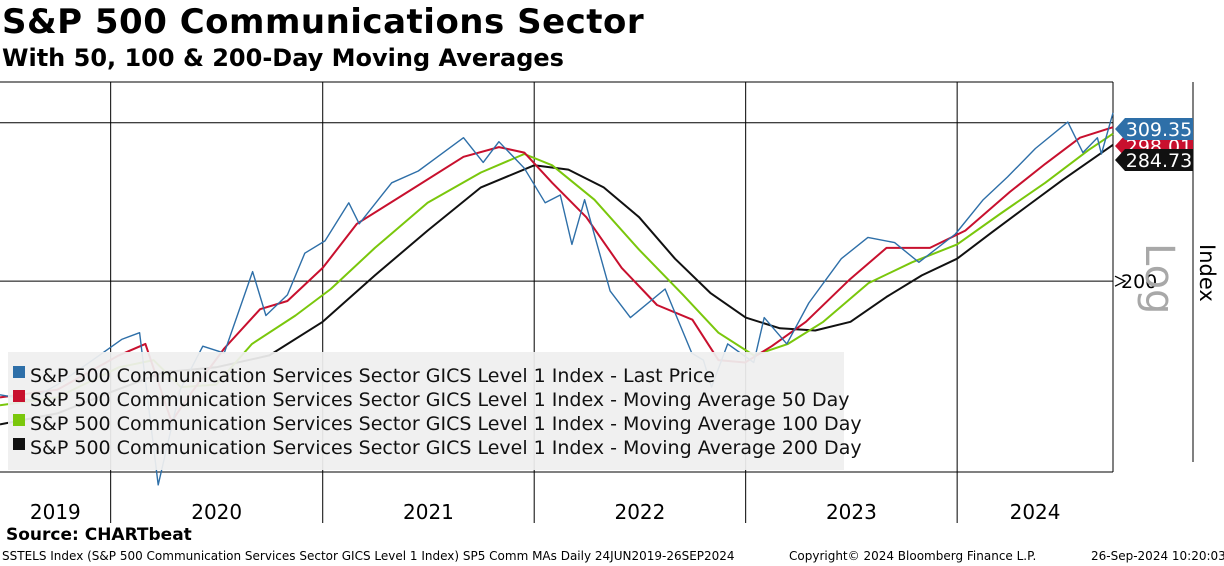  I want to click on x-tick-label-2024: 2024, so click(1035, 512).